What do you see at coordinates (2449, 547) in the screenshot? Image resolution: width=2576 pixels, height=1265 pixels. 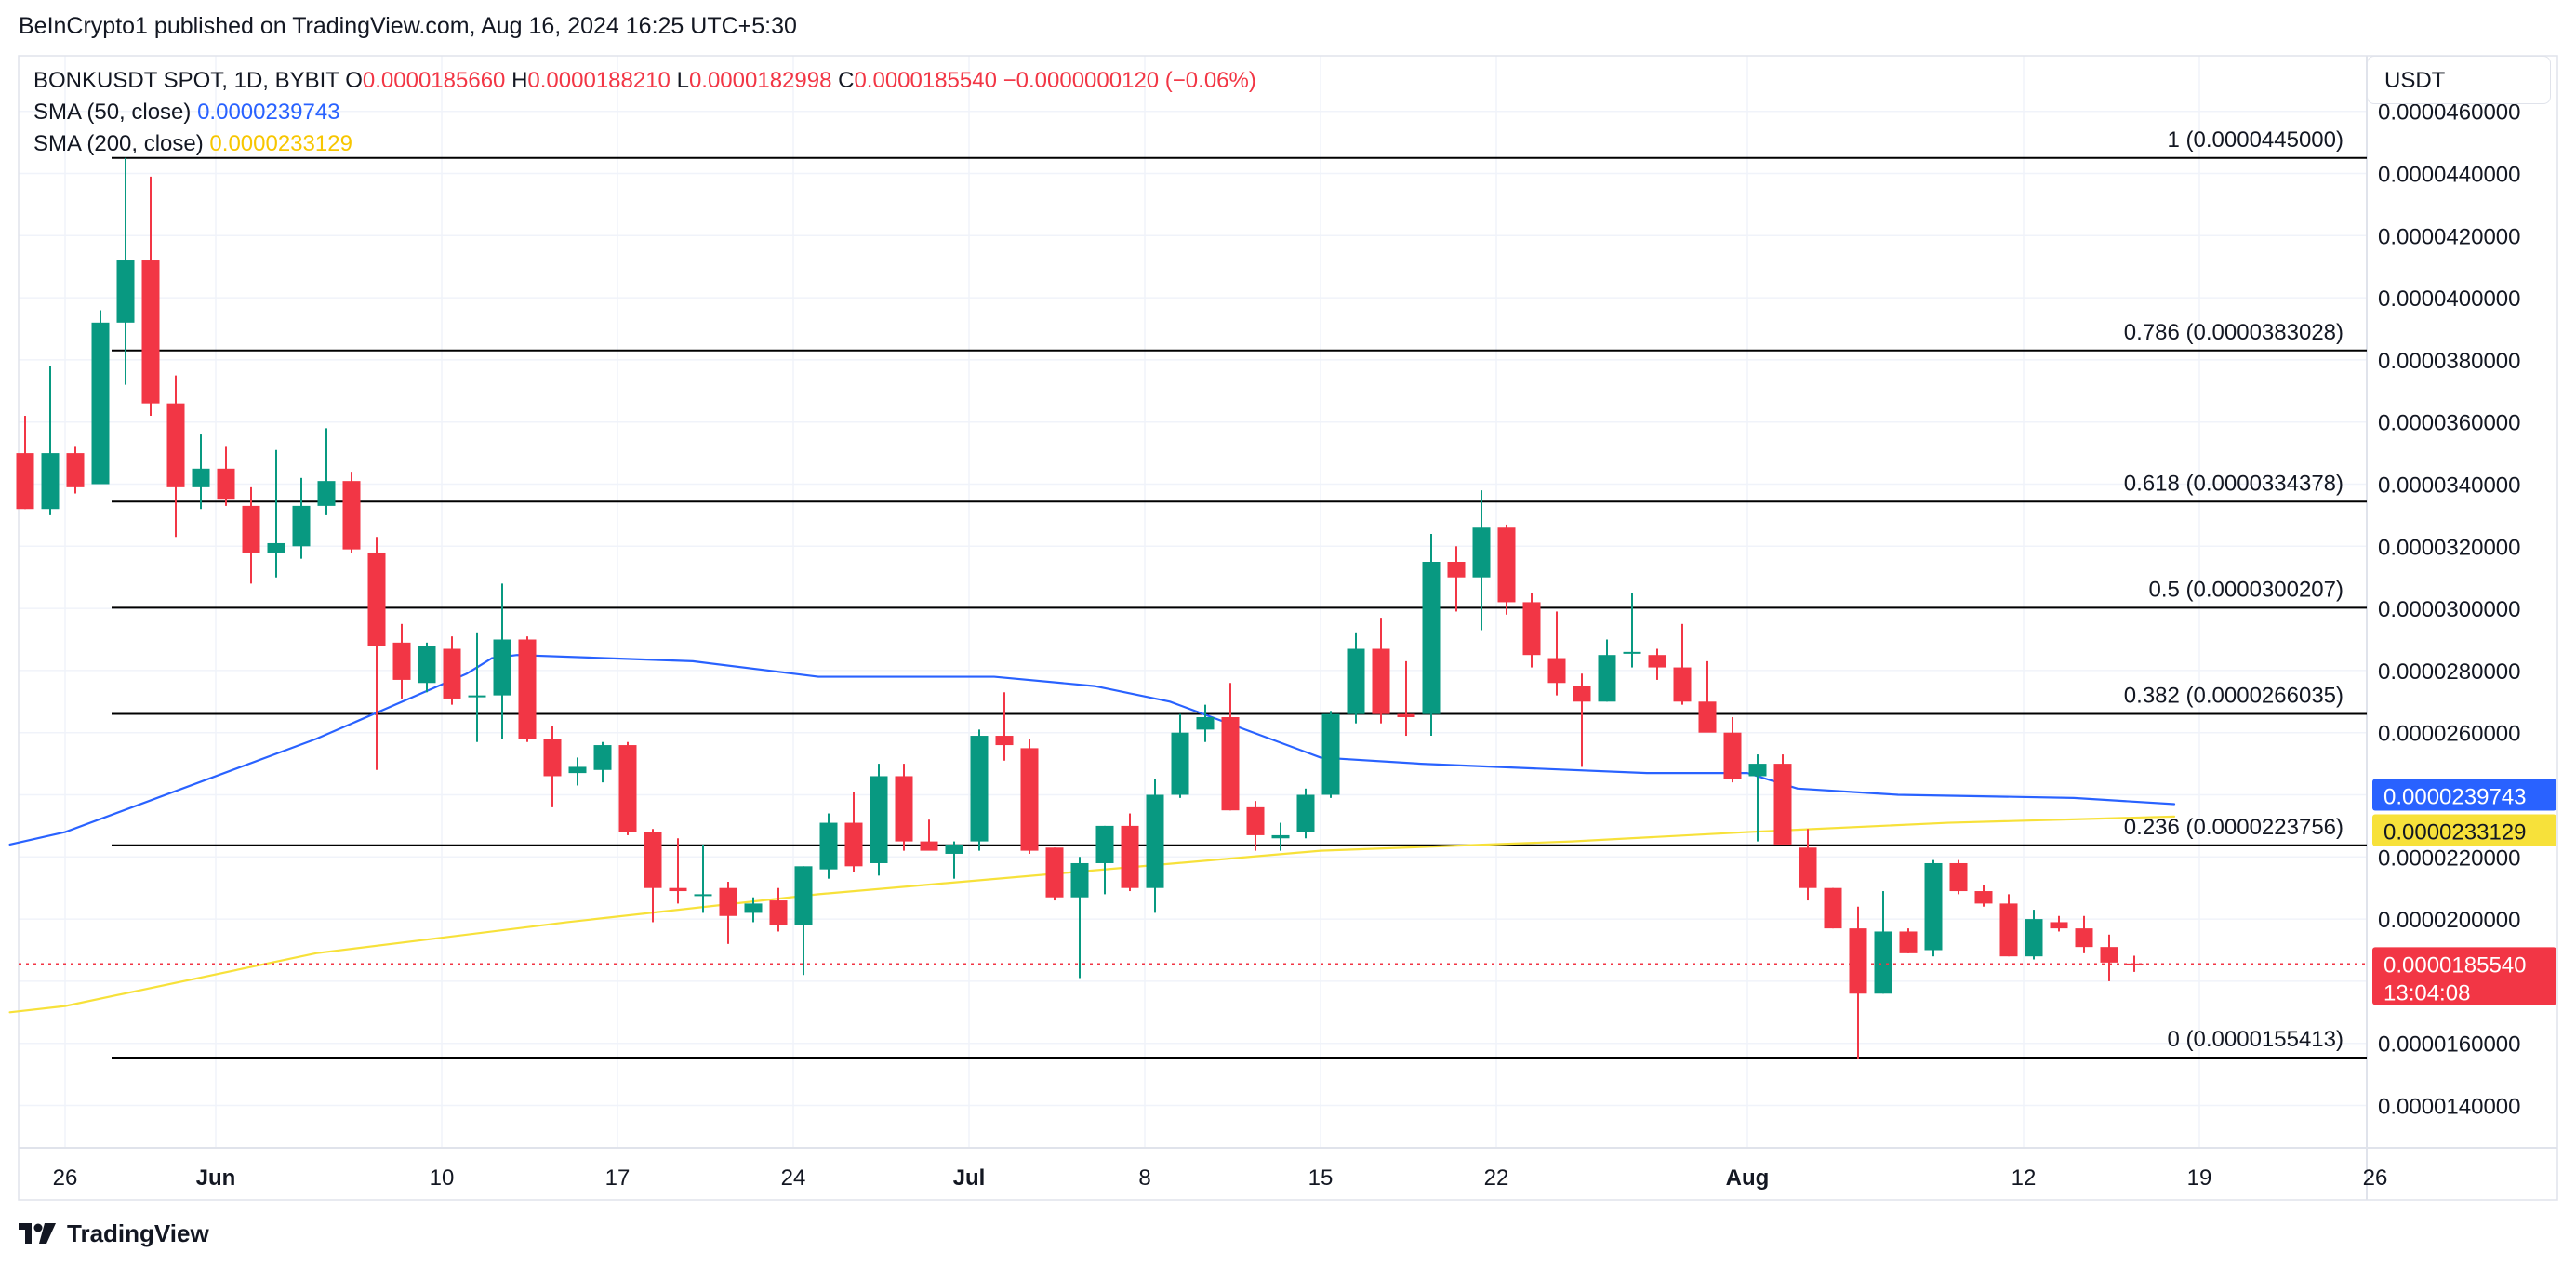 I see `price-tick-label: 0.0000320000` at bounding box center [2449, 547].